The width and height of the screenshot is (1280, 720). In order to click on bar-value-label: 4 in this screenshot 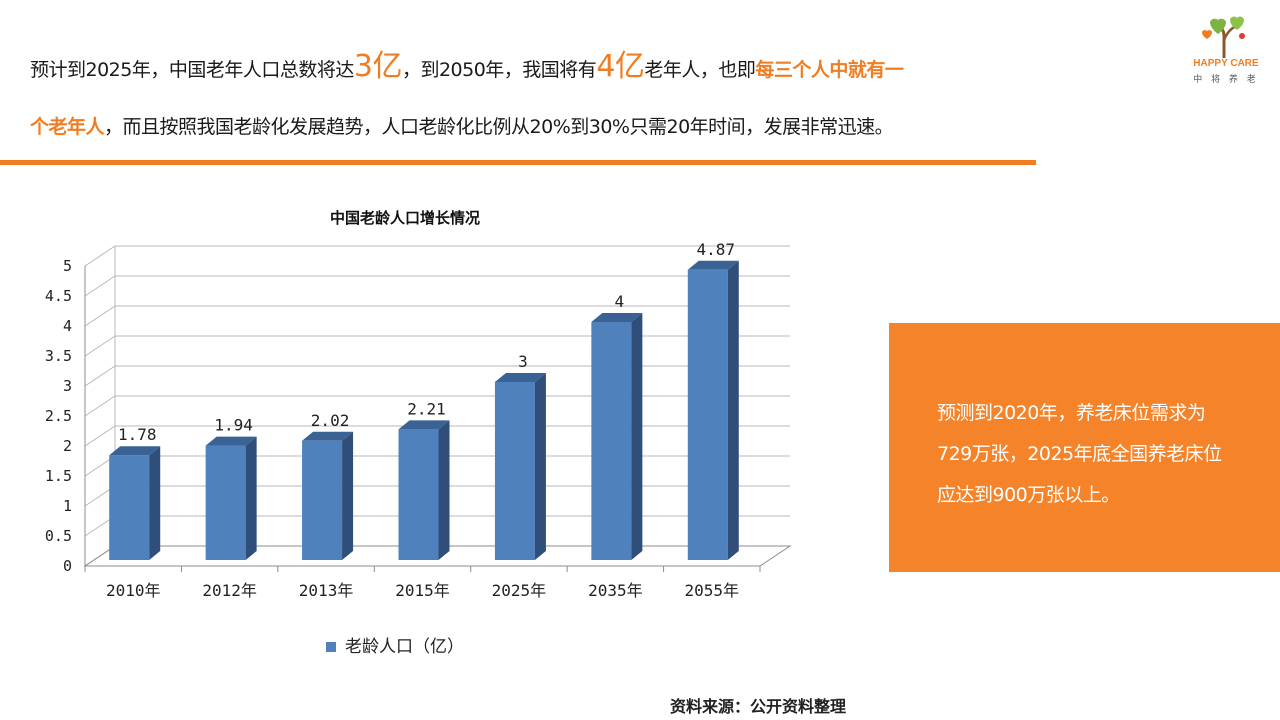, I will do `click(620, 301)`.